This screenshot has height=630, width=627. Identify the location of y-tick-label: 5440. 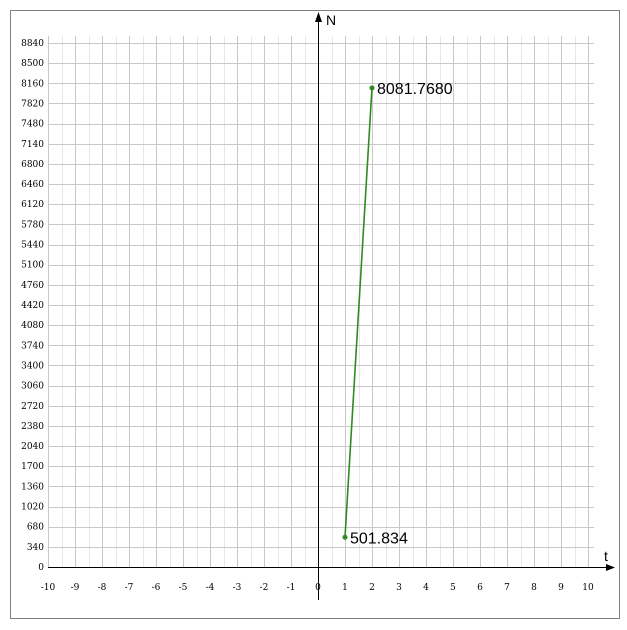
(32, 246).